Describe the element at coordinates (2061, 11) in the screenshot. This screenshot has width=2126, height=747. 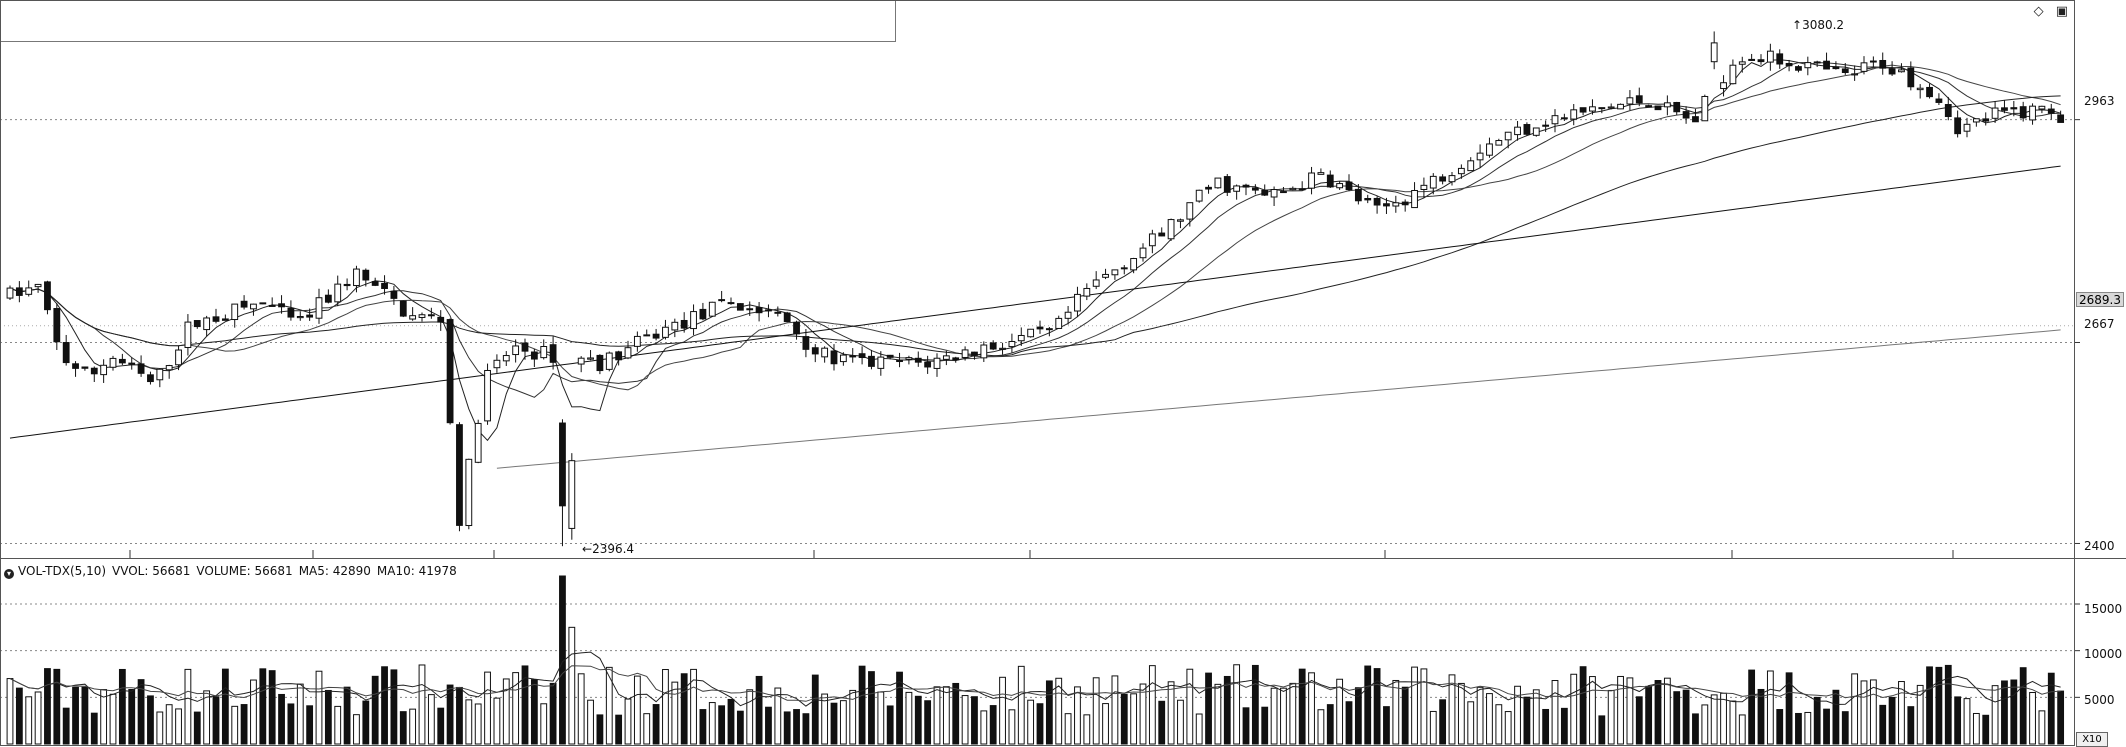
I see `window-icon: ▣` at that location.